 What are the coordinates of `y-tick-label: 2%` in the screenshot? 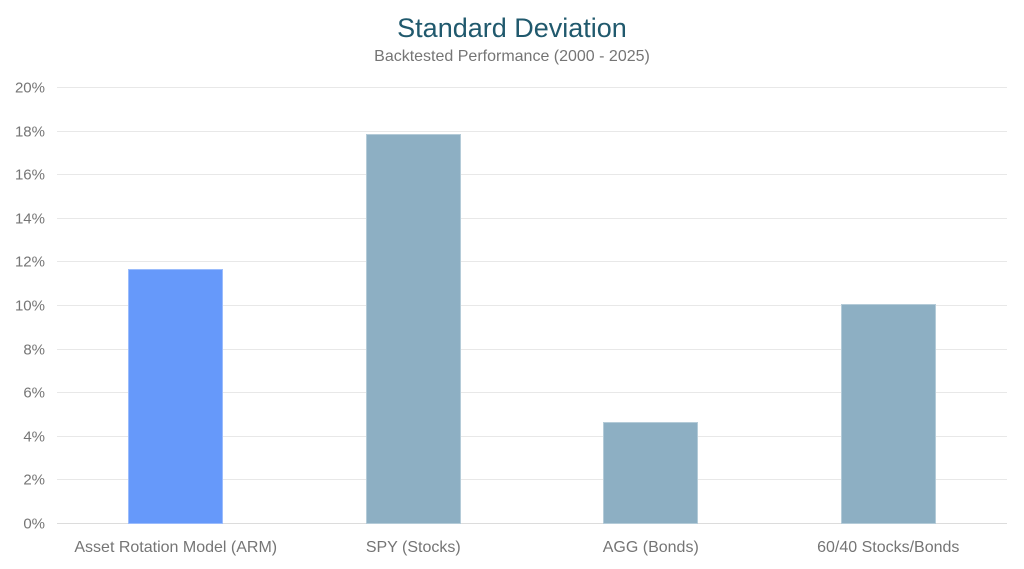 It's located at (34, 480).